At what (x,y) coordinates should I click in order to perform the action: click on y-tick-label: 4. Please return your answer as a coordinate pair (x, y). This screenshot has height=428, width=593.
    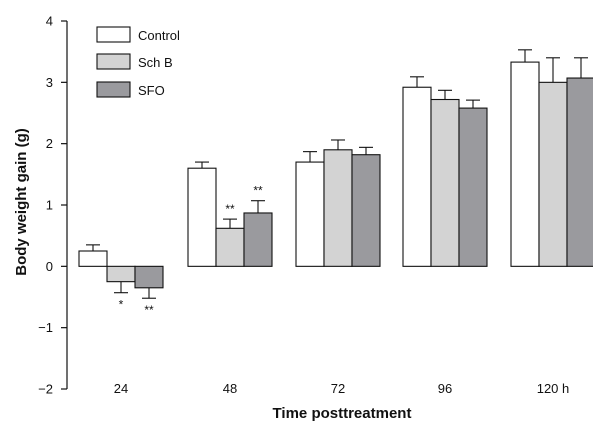
    Looking at the image, I should click on (49, 21).